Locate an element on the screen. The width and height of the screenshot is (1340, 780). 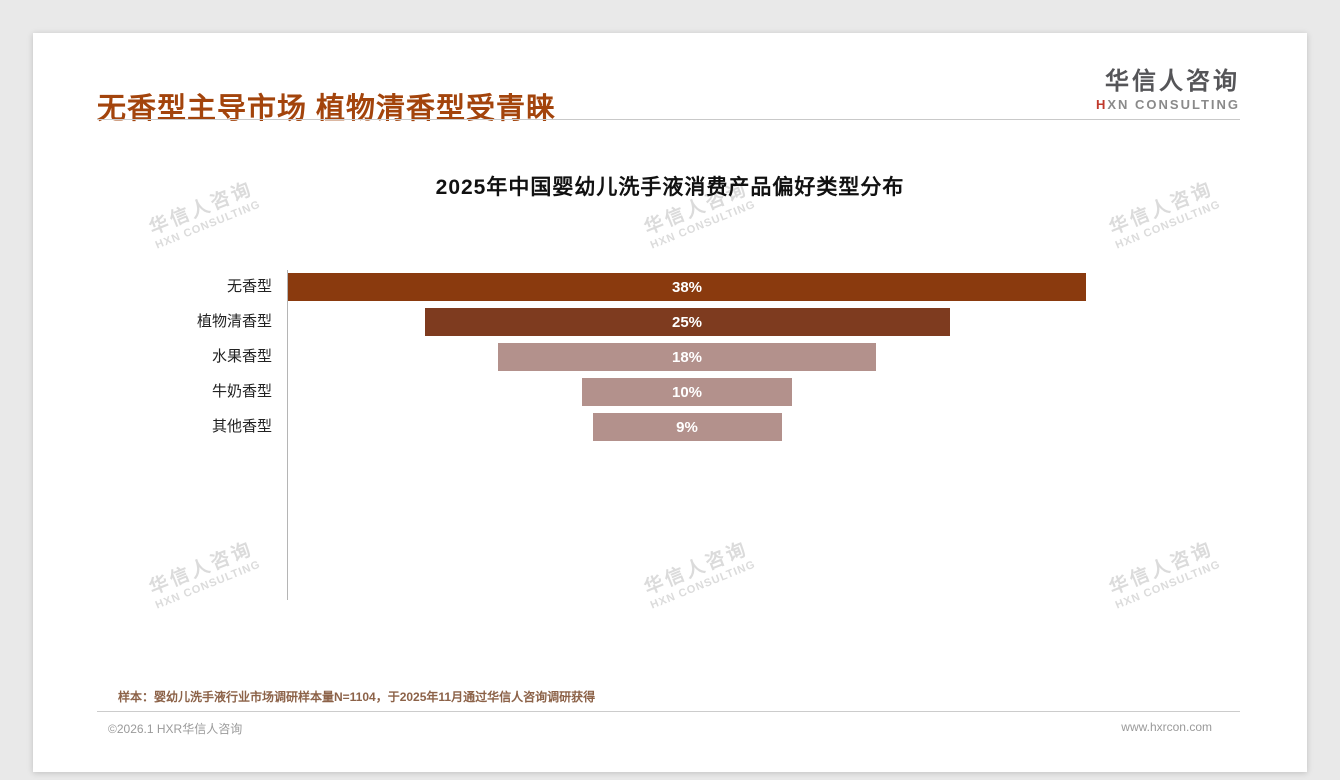
logo-name: 华信人咨询 is located at coordinates (1172, 81).